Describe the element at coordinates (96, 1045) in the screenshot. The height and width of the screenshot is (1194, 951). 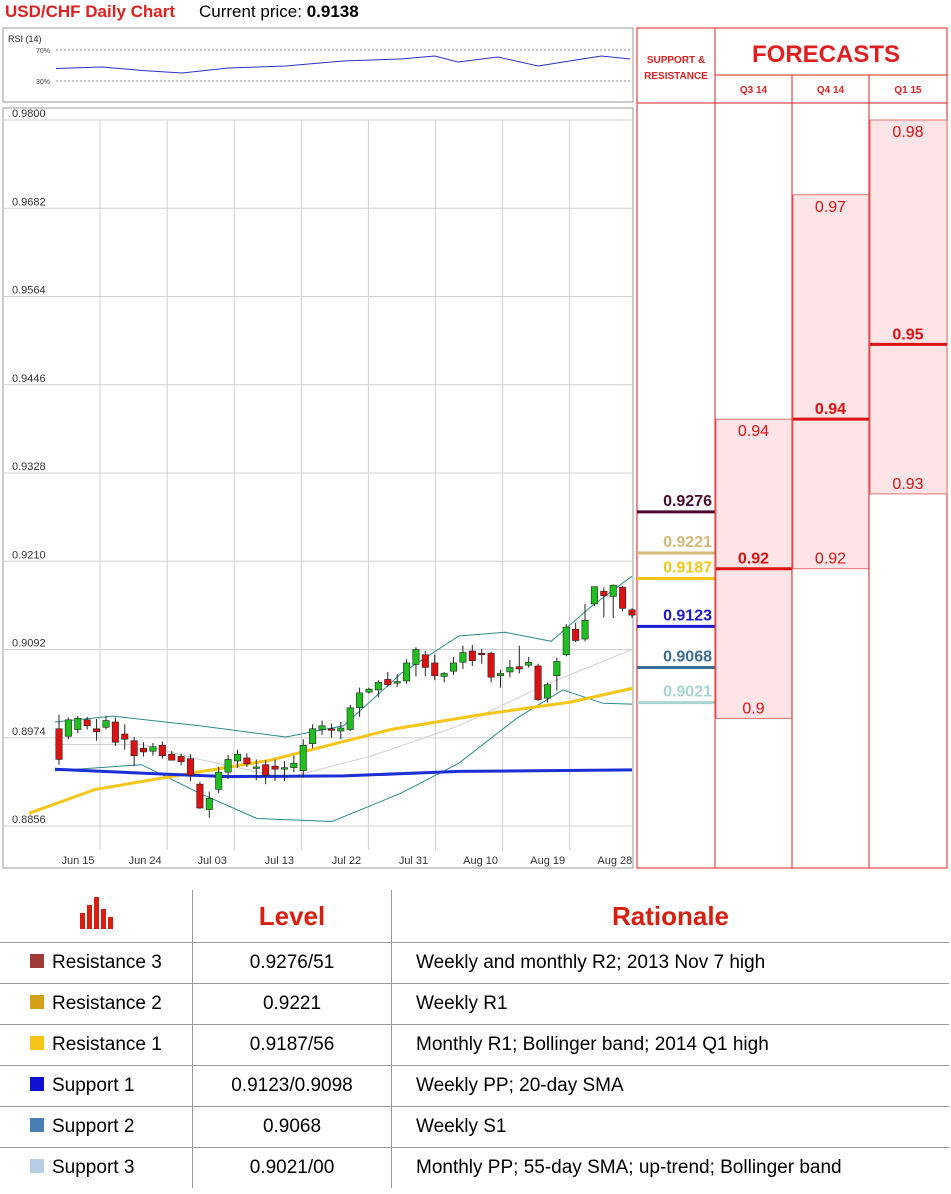
I see `level-name: Resistance 1` at that location.